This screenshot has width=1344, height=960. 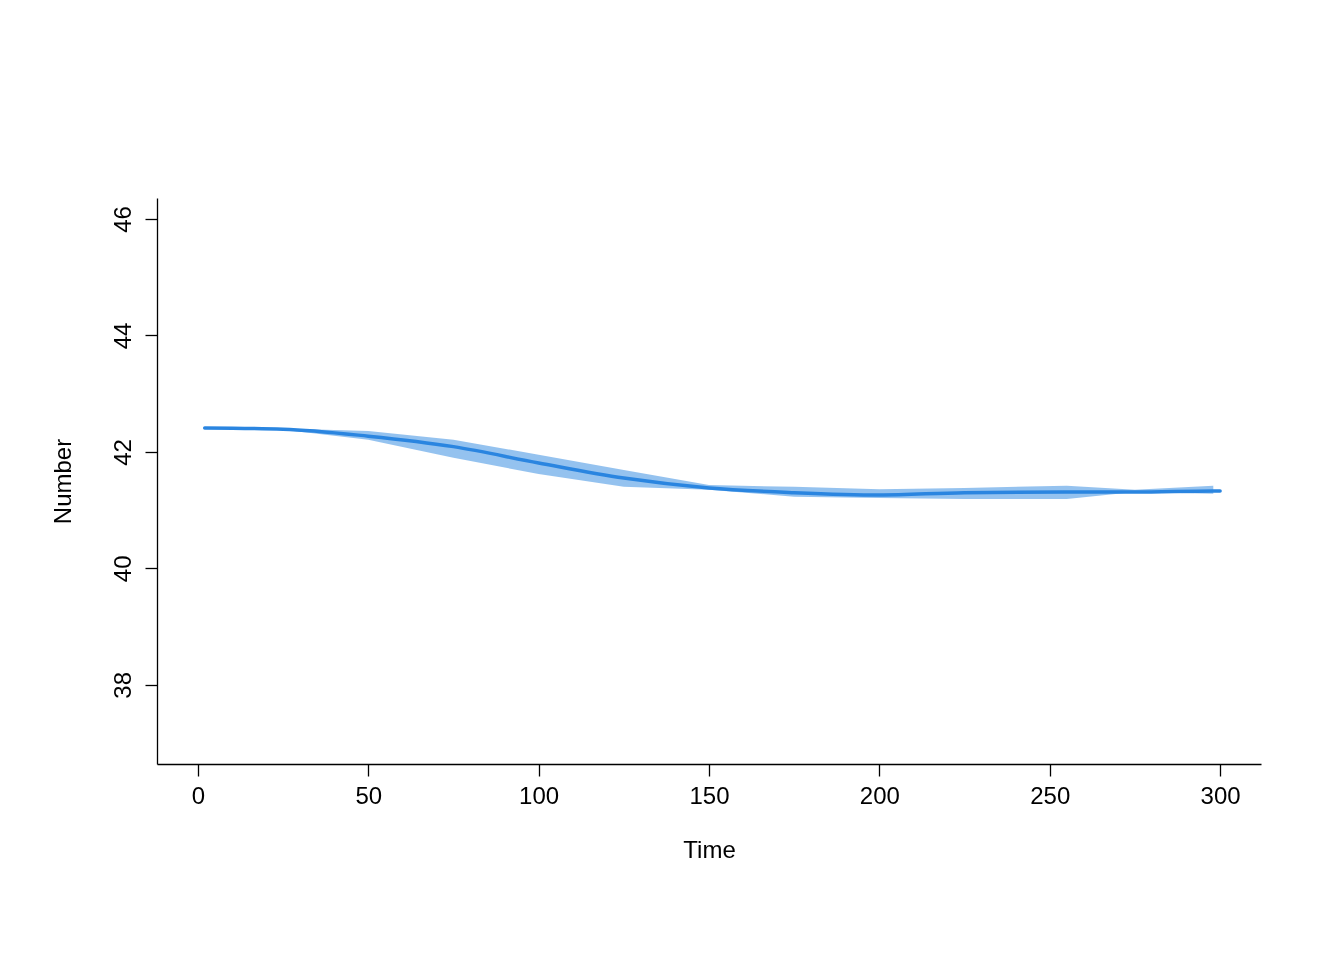 What do you see at coordinates (122, 219) in the screenshot?
I see `y-tick-label: 46` at bounding box center [122, 219].